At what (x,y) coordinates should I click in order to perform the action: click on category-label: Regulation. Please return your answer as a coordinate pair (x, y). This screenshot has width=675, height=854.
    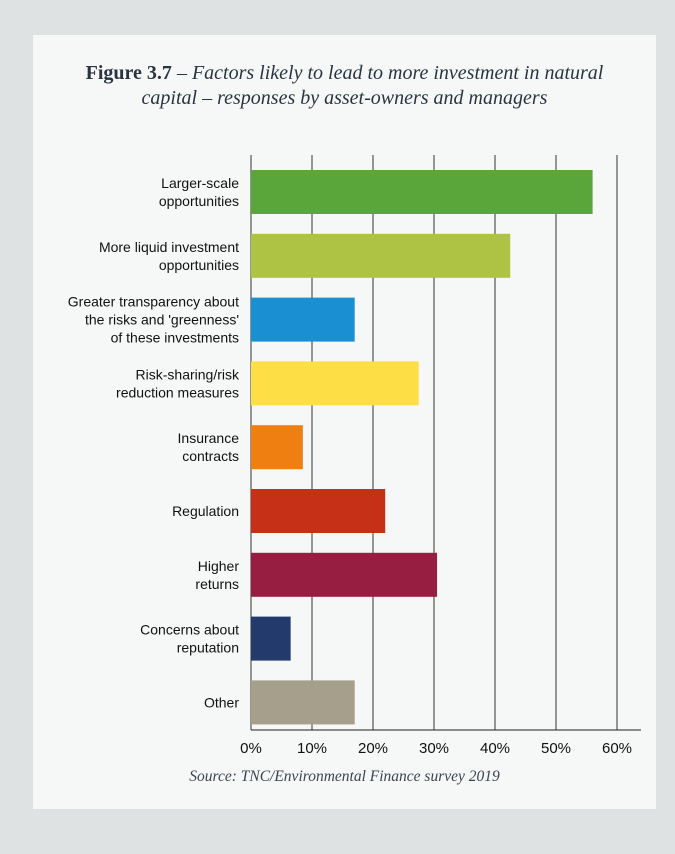
    Looking at the image, I should click on (205, 511).